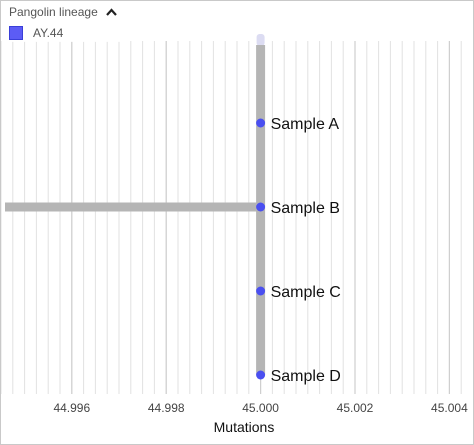 The height and width of the screenshot is (445, 474). Describe the element at coordinates (305, 208) in the screenshot. I see `tip-label: Sample B` at that location.